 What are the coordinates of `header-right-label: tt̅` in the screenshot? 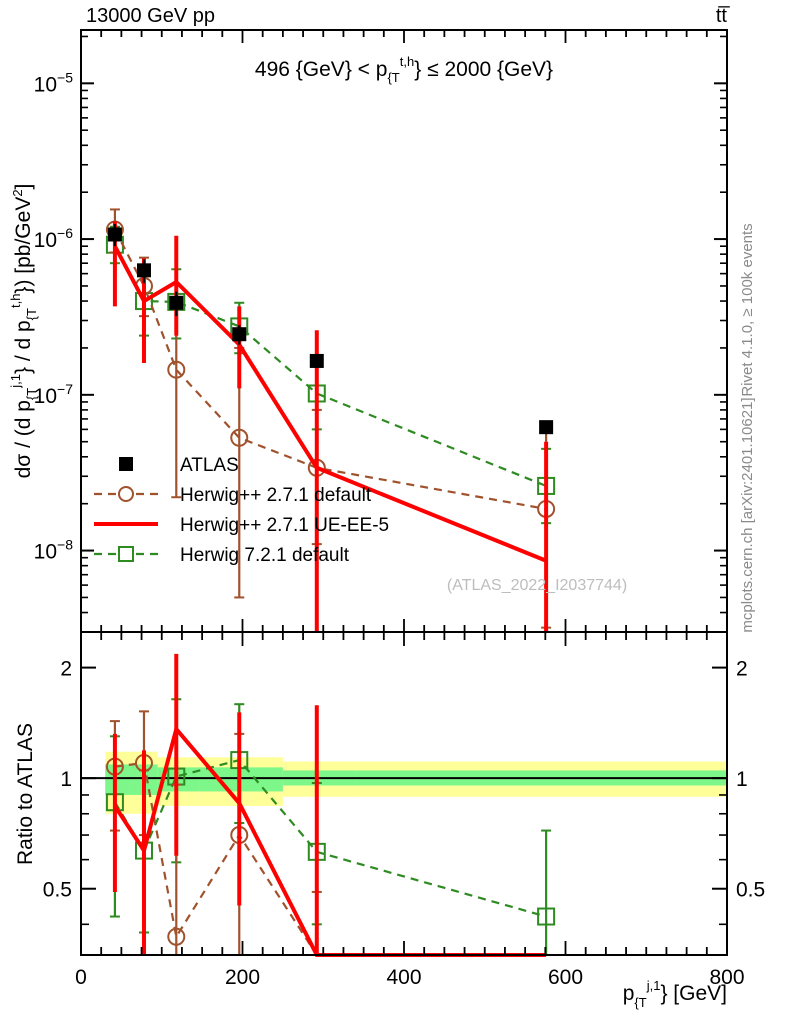 It's located at (723, 16).